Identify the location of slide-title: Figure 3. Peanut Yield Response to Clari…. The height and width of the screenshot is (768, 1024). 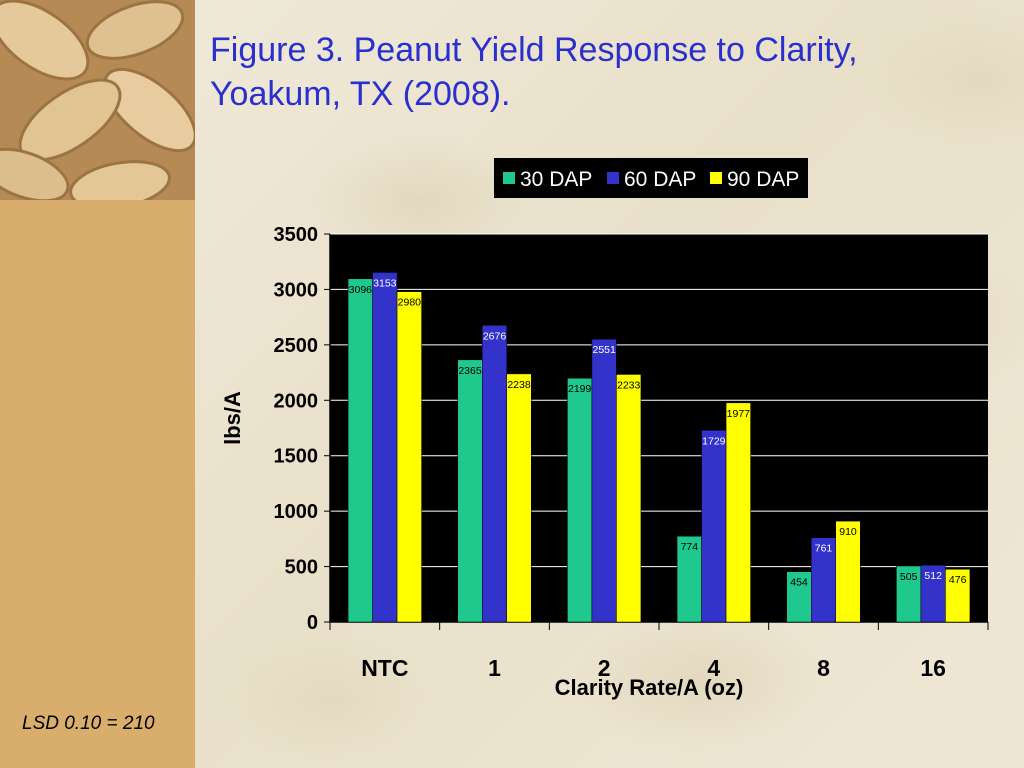
(610, 72).